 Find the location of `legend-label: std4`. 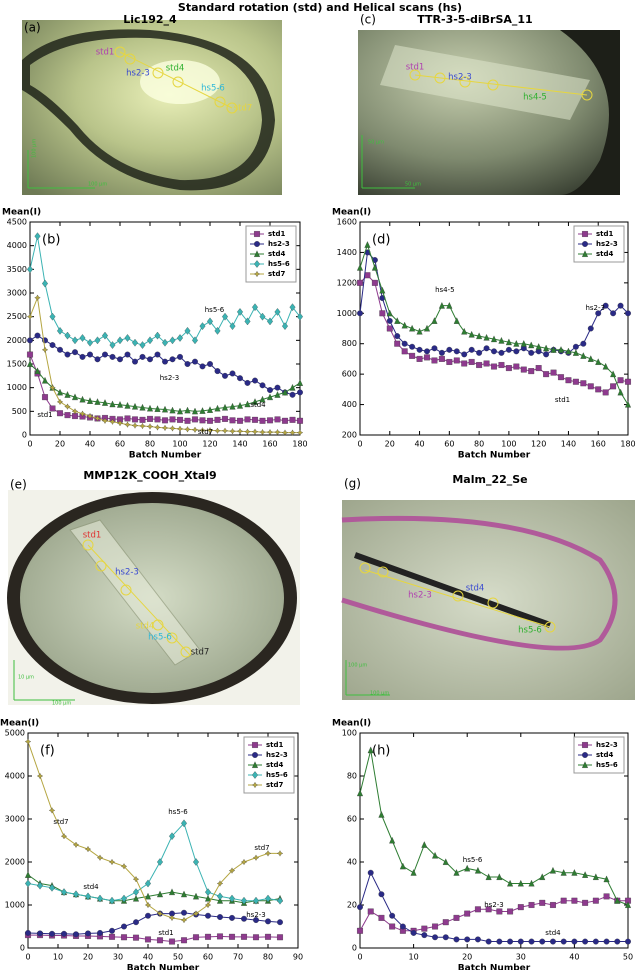

legend-label: std4 is located at coordinates (605, 755).